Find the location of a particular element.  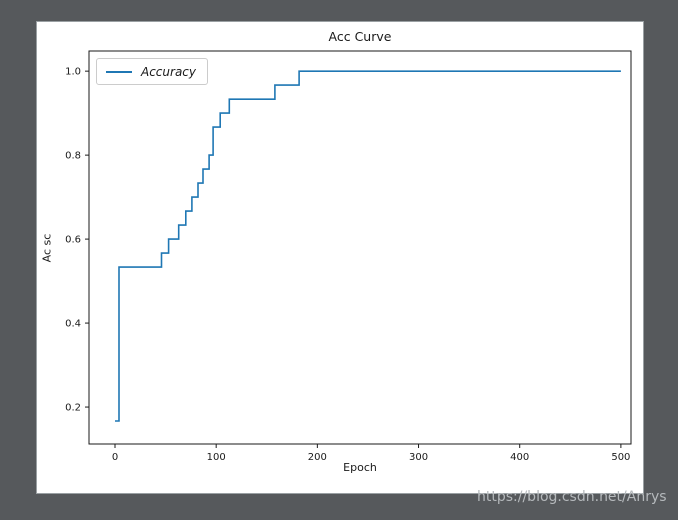

y-tick-label: 0.2 is located at coordinates (73, 408).